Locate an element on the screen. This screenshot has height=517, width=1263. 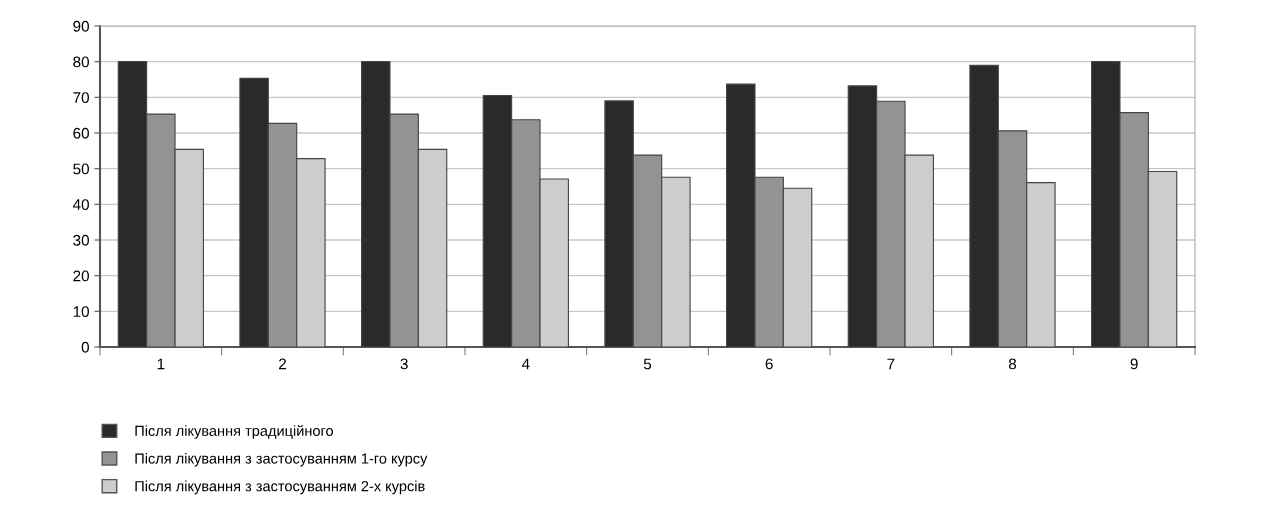
y-tick-label: 40 is located at coordinates (80, 205).